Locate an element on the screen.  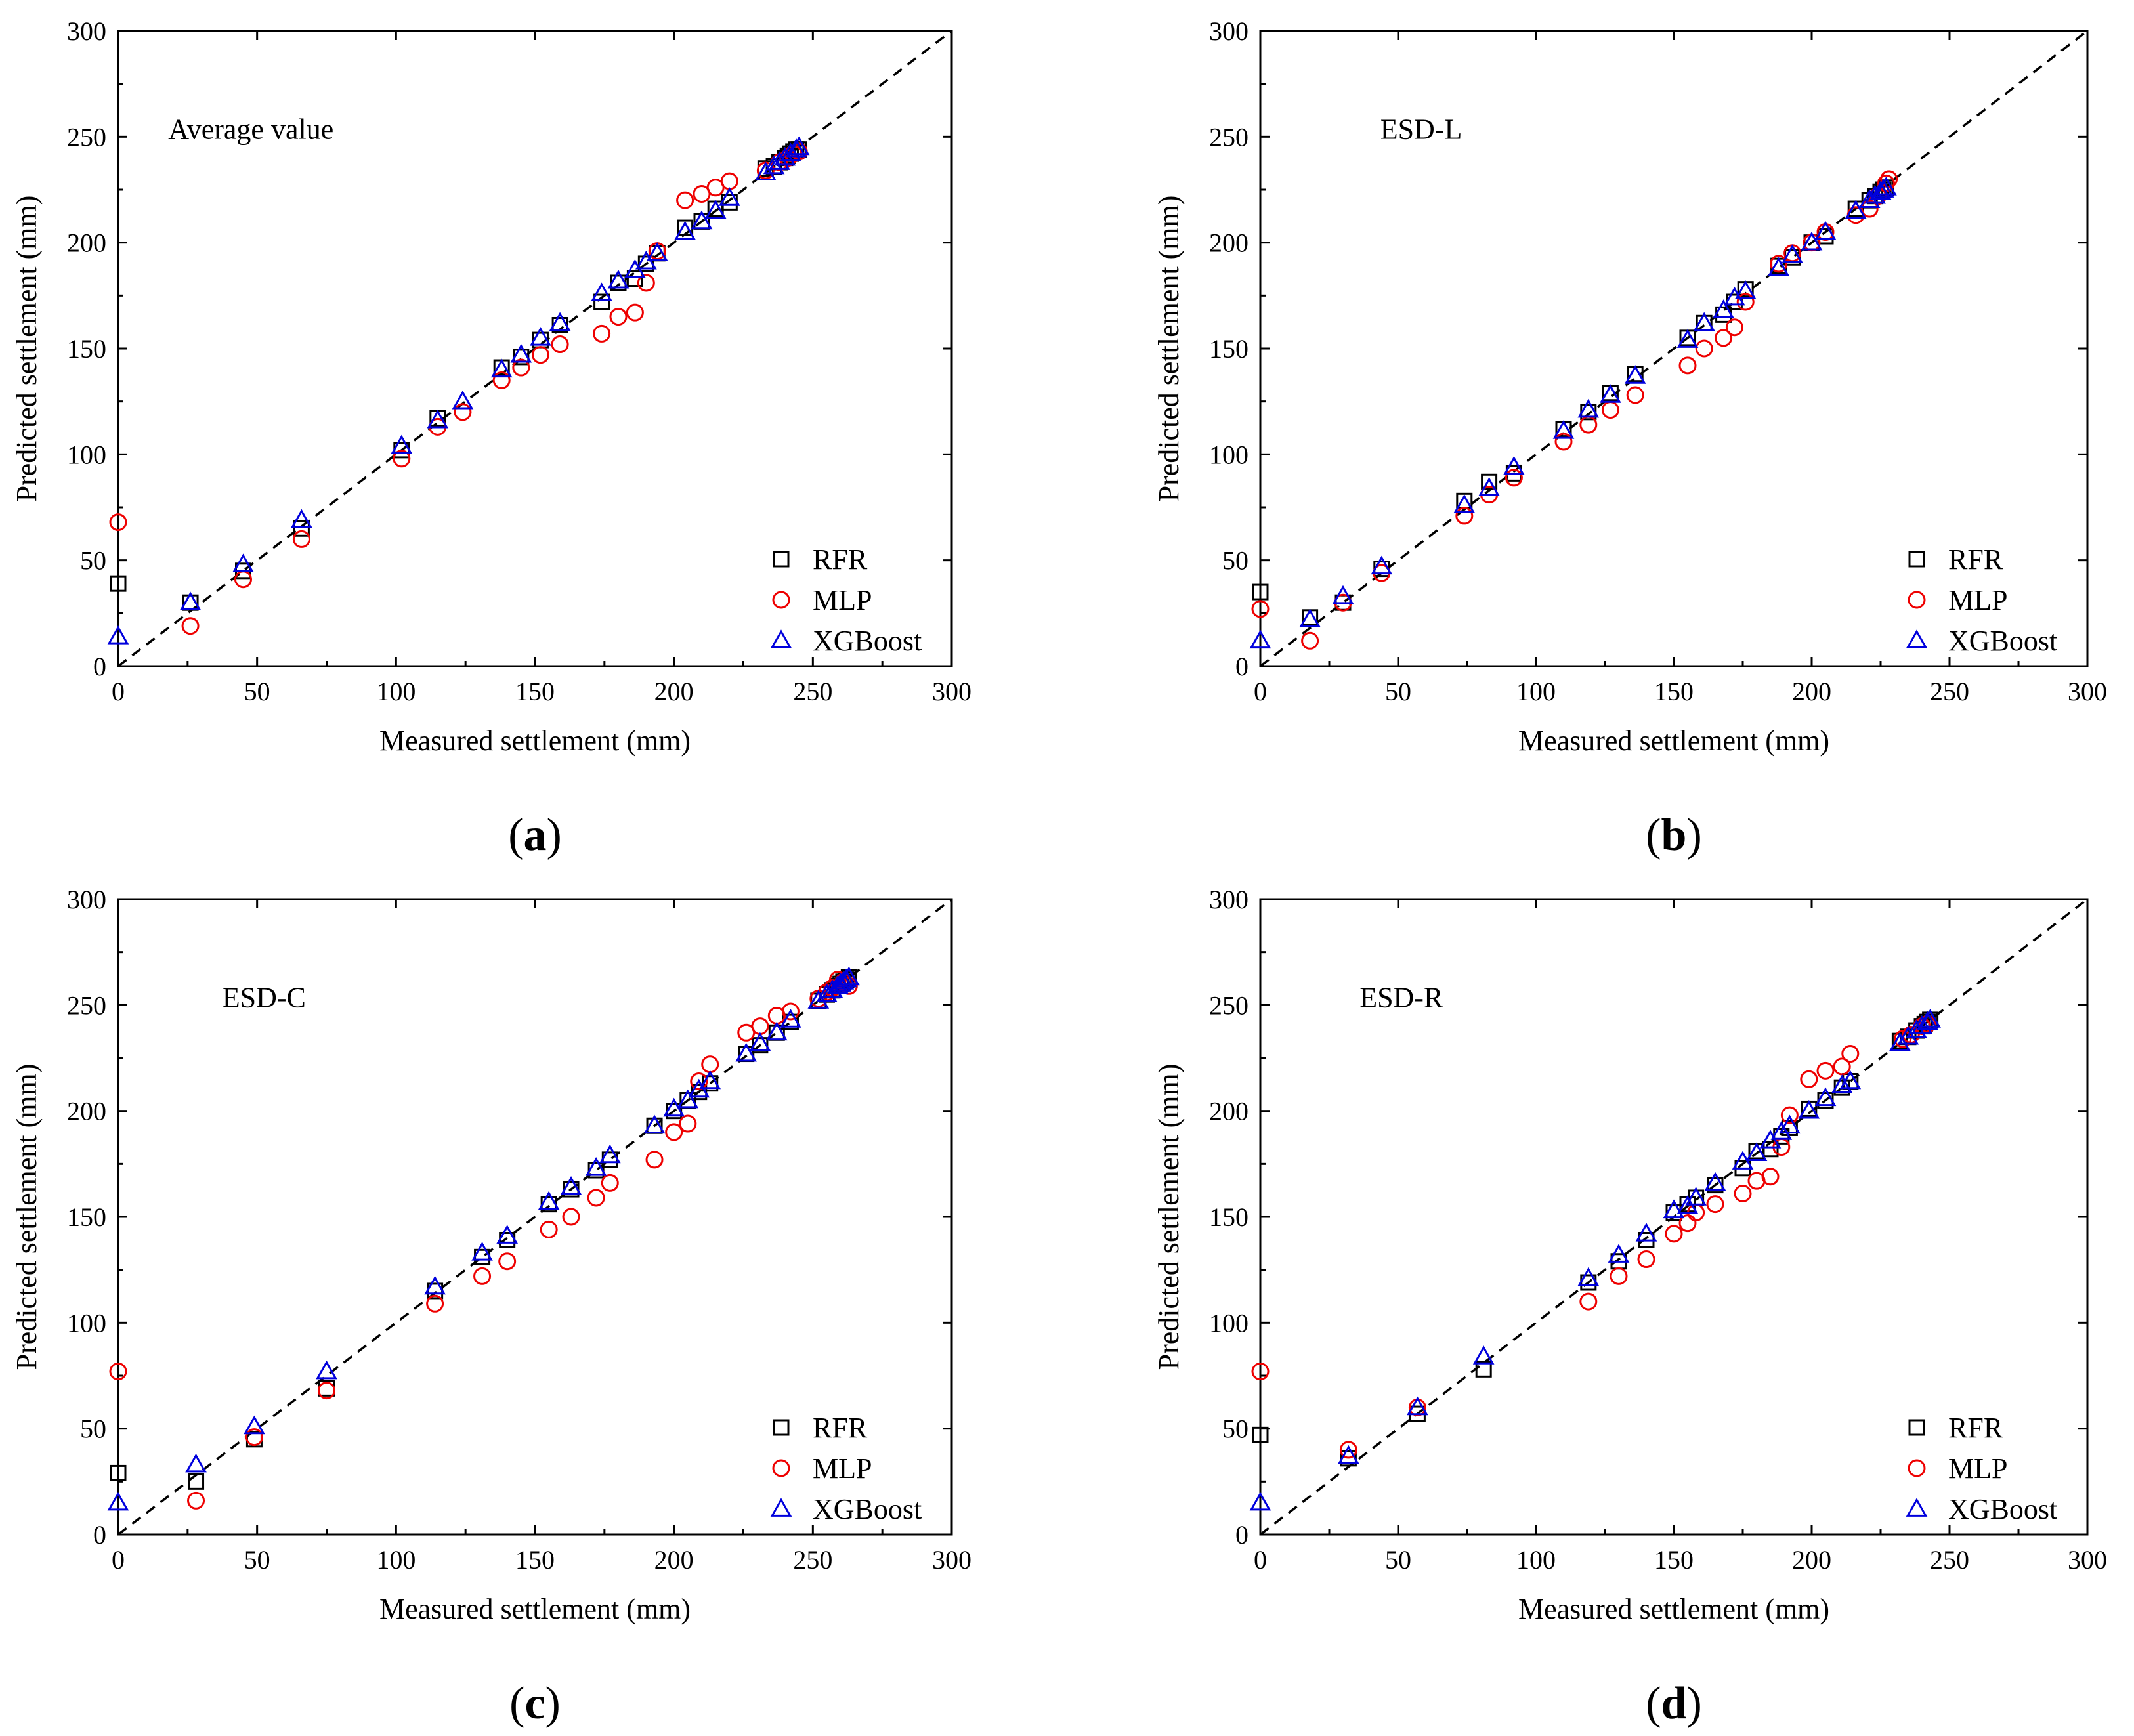
legend-label-mlp: MLP is located at coordinates (1977, 600).